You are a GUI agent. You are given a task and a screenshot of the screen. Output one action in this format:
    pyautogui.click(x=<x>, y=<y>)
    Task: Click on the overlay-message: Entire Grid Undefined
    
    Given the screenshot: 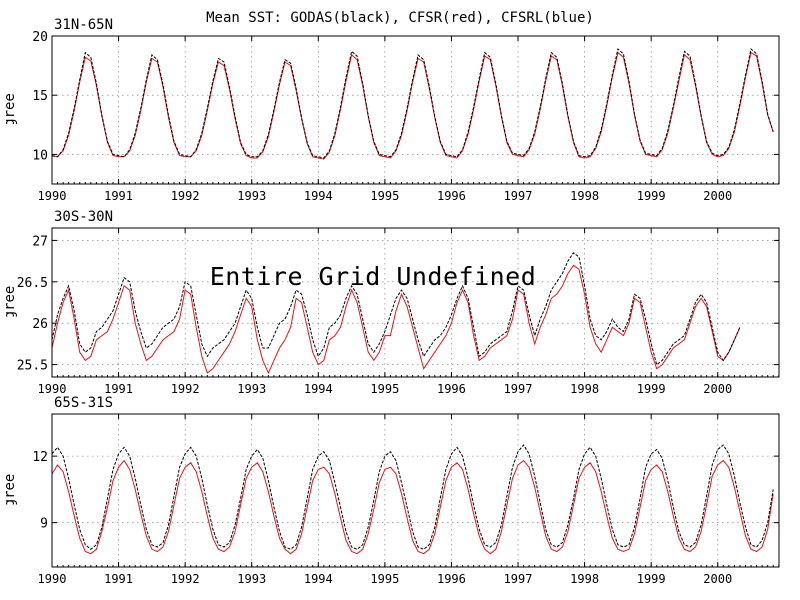 What is the action you would take?
    pyautogui.click(x=373, y=276)
    